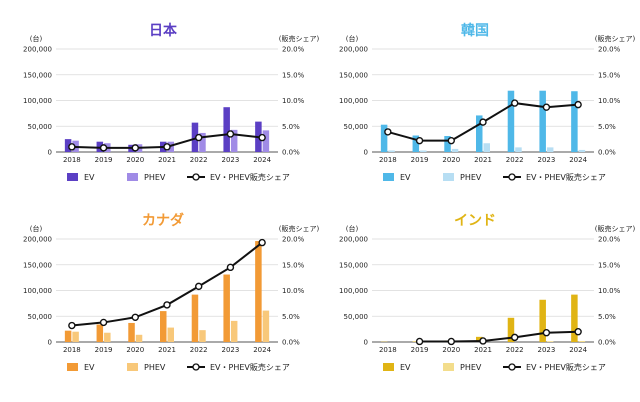 This screenshot has width=640, height=402. Describe the element at coordinates (471, 177) in the screenshot. I see `legend-label: PHEV` at that location.